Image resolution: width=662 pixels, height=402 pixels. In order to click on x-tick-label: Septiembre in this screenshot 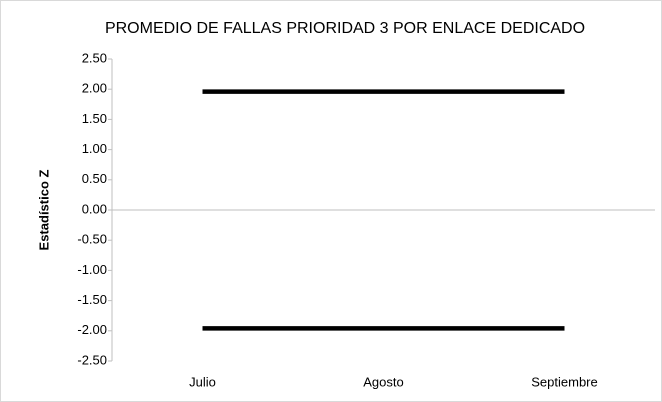, I will do `click(564, 381)`.